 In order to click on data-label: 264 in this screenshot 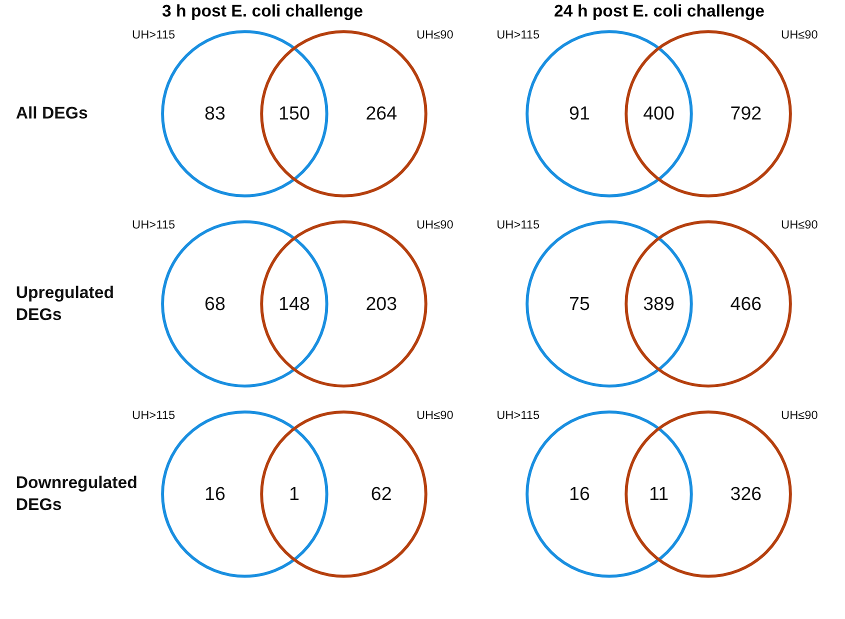, I will do `click(382, 113)`.